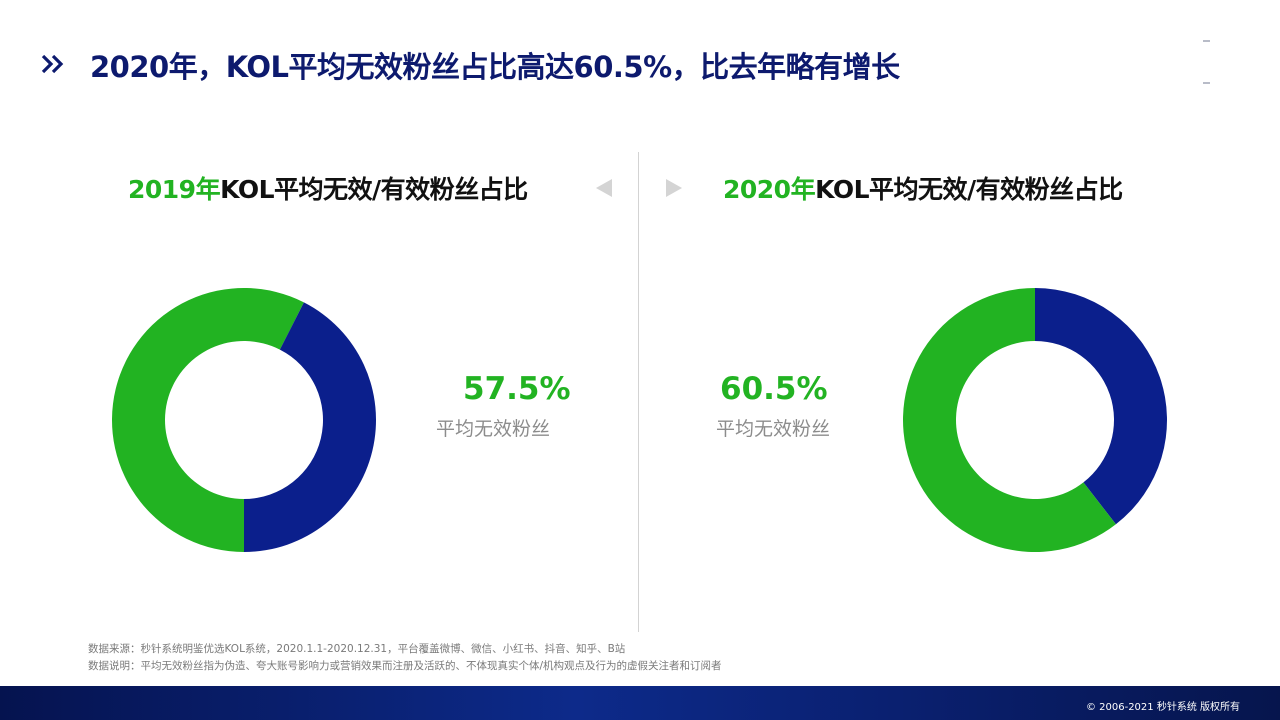 The width and height of the screenshot is (1280, 720). I want to click on donut-chart-2019, so click(244, 420).